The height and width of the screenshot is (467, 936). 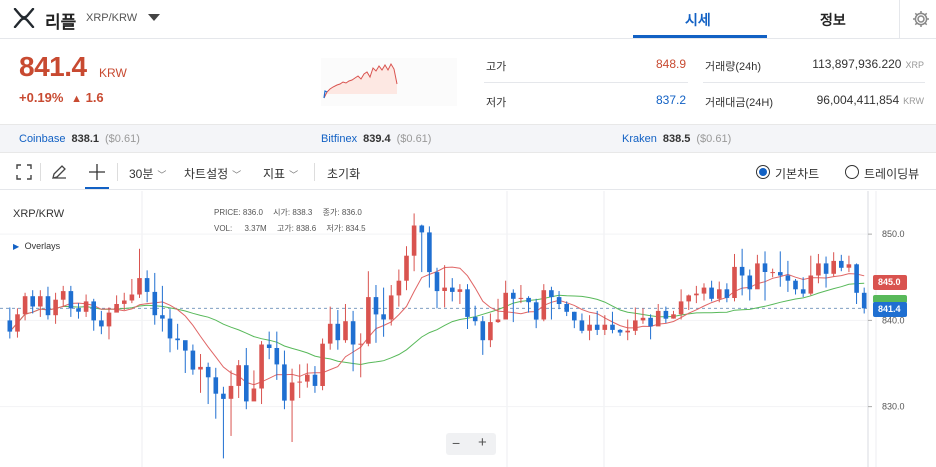 I want to click on indicators-dropdown: 지표 ﹀, so click(x=280, y=173).